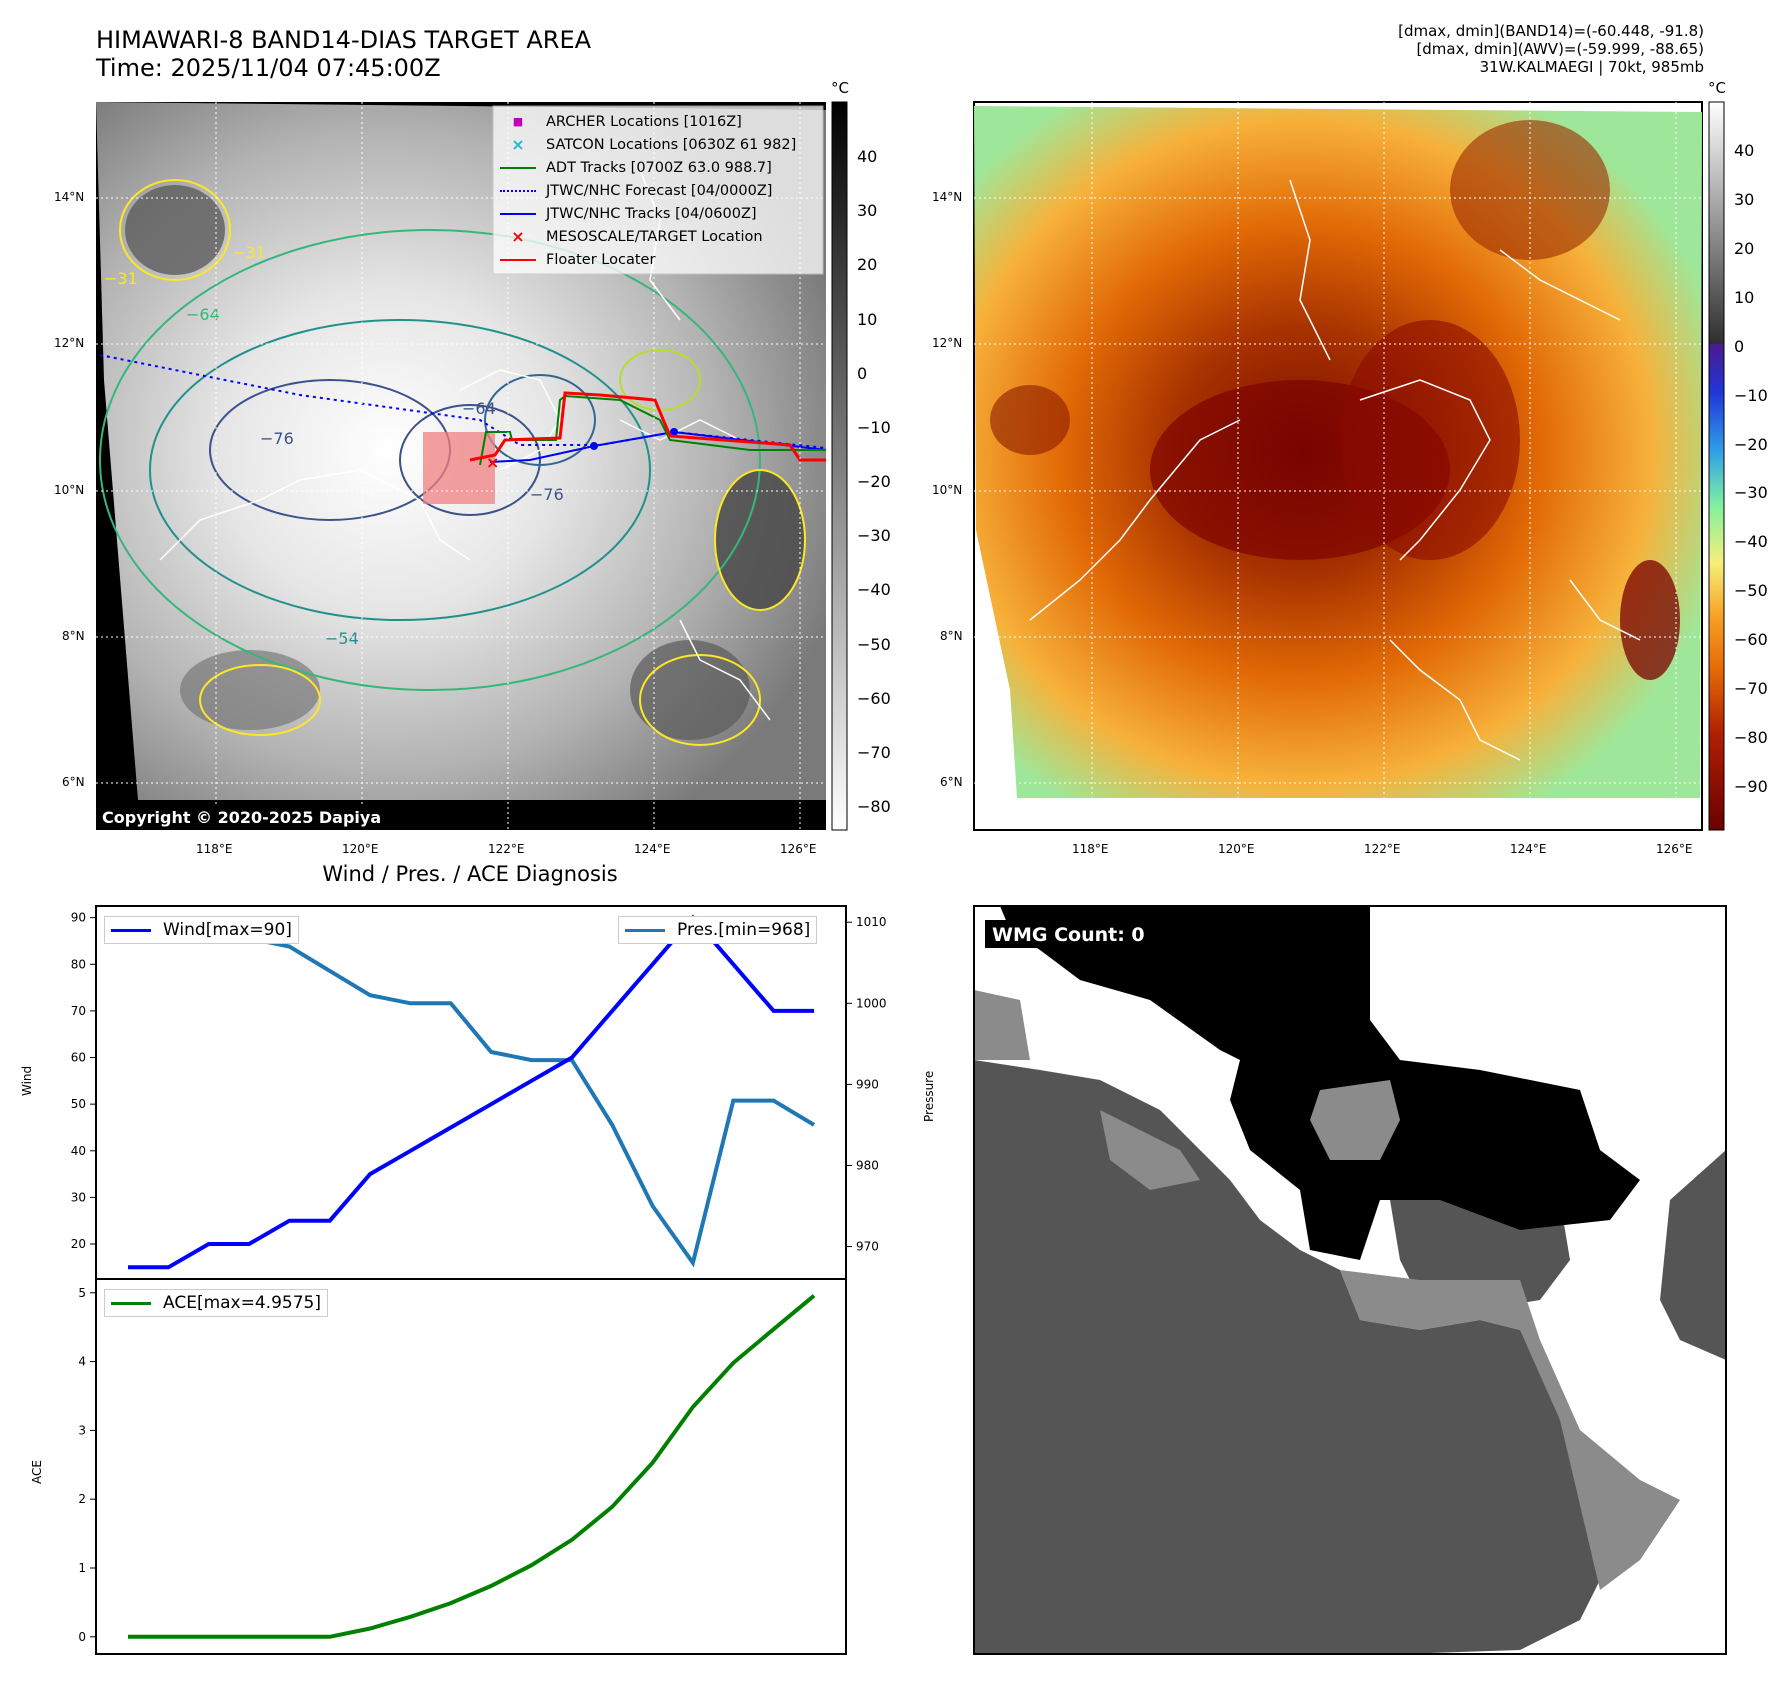 The height and width of the screenshot is (1690, 1788). I want to click on ir-colorbar-tick: −80, so click(874, 806).